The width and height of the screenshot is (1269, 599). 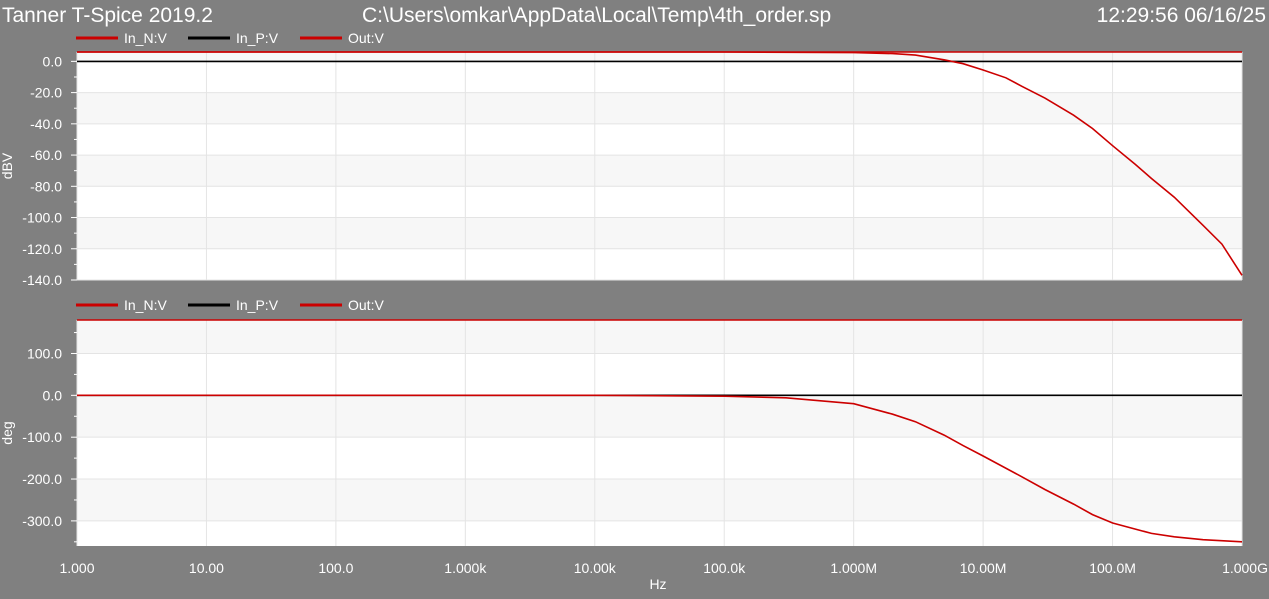 I want to click on y-tick-label: -200.0, so click(x=42, y=479).